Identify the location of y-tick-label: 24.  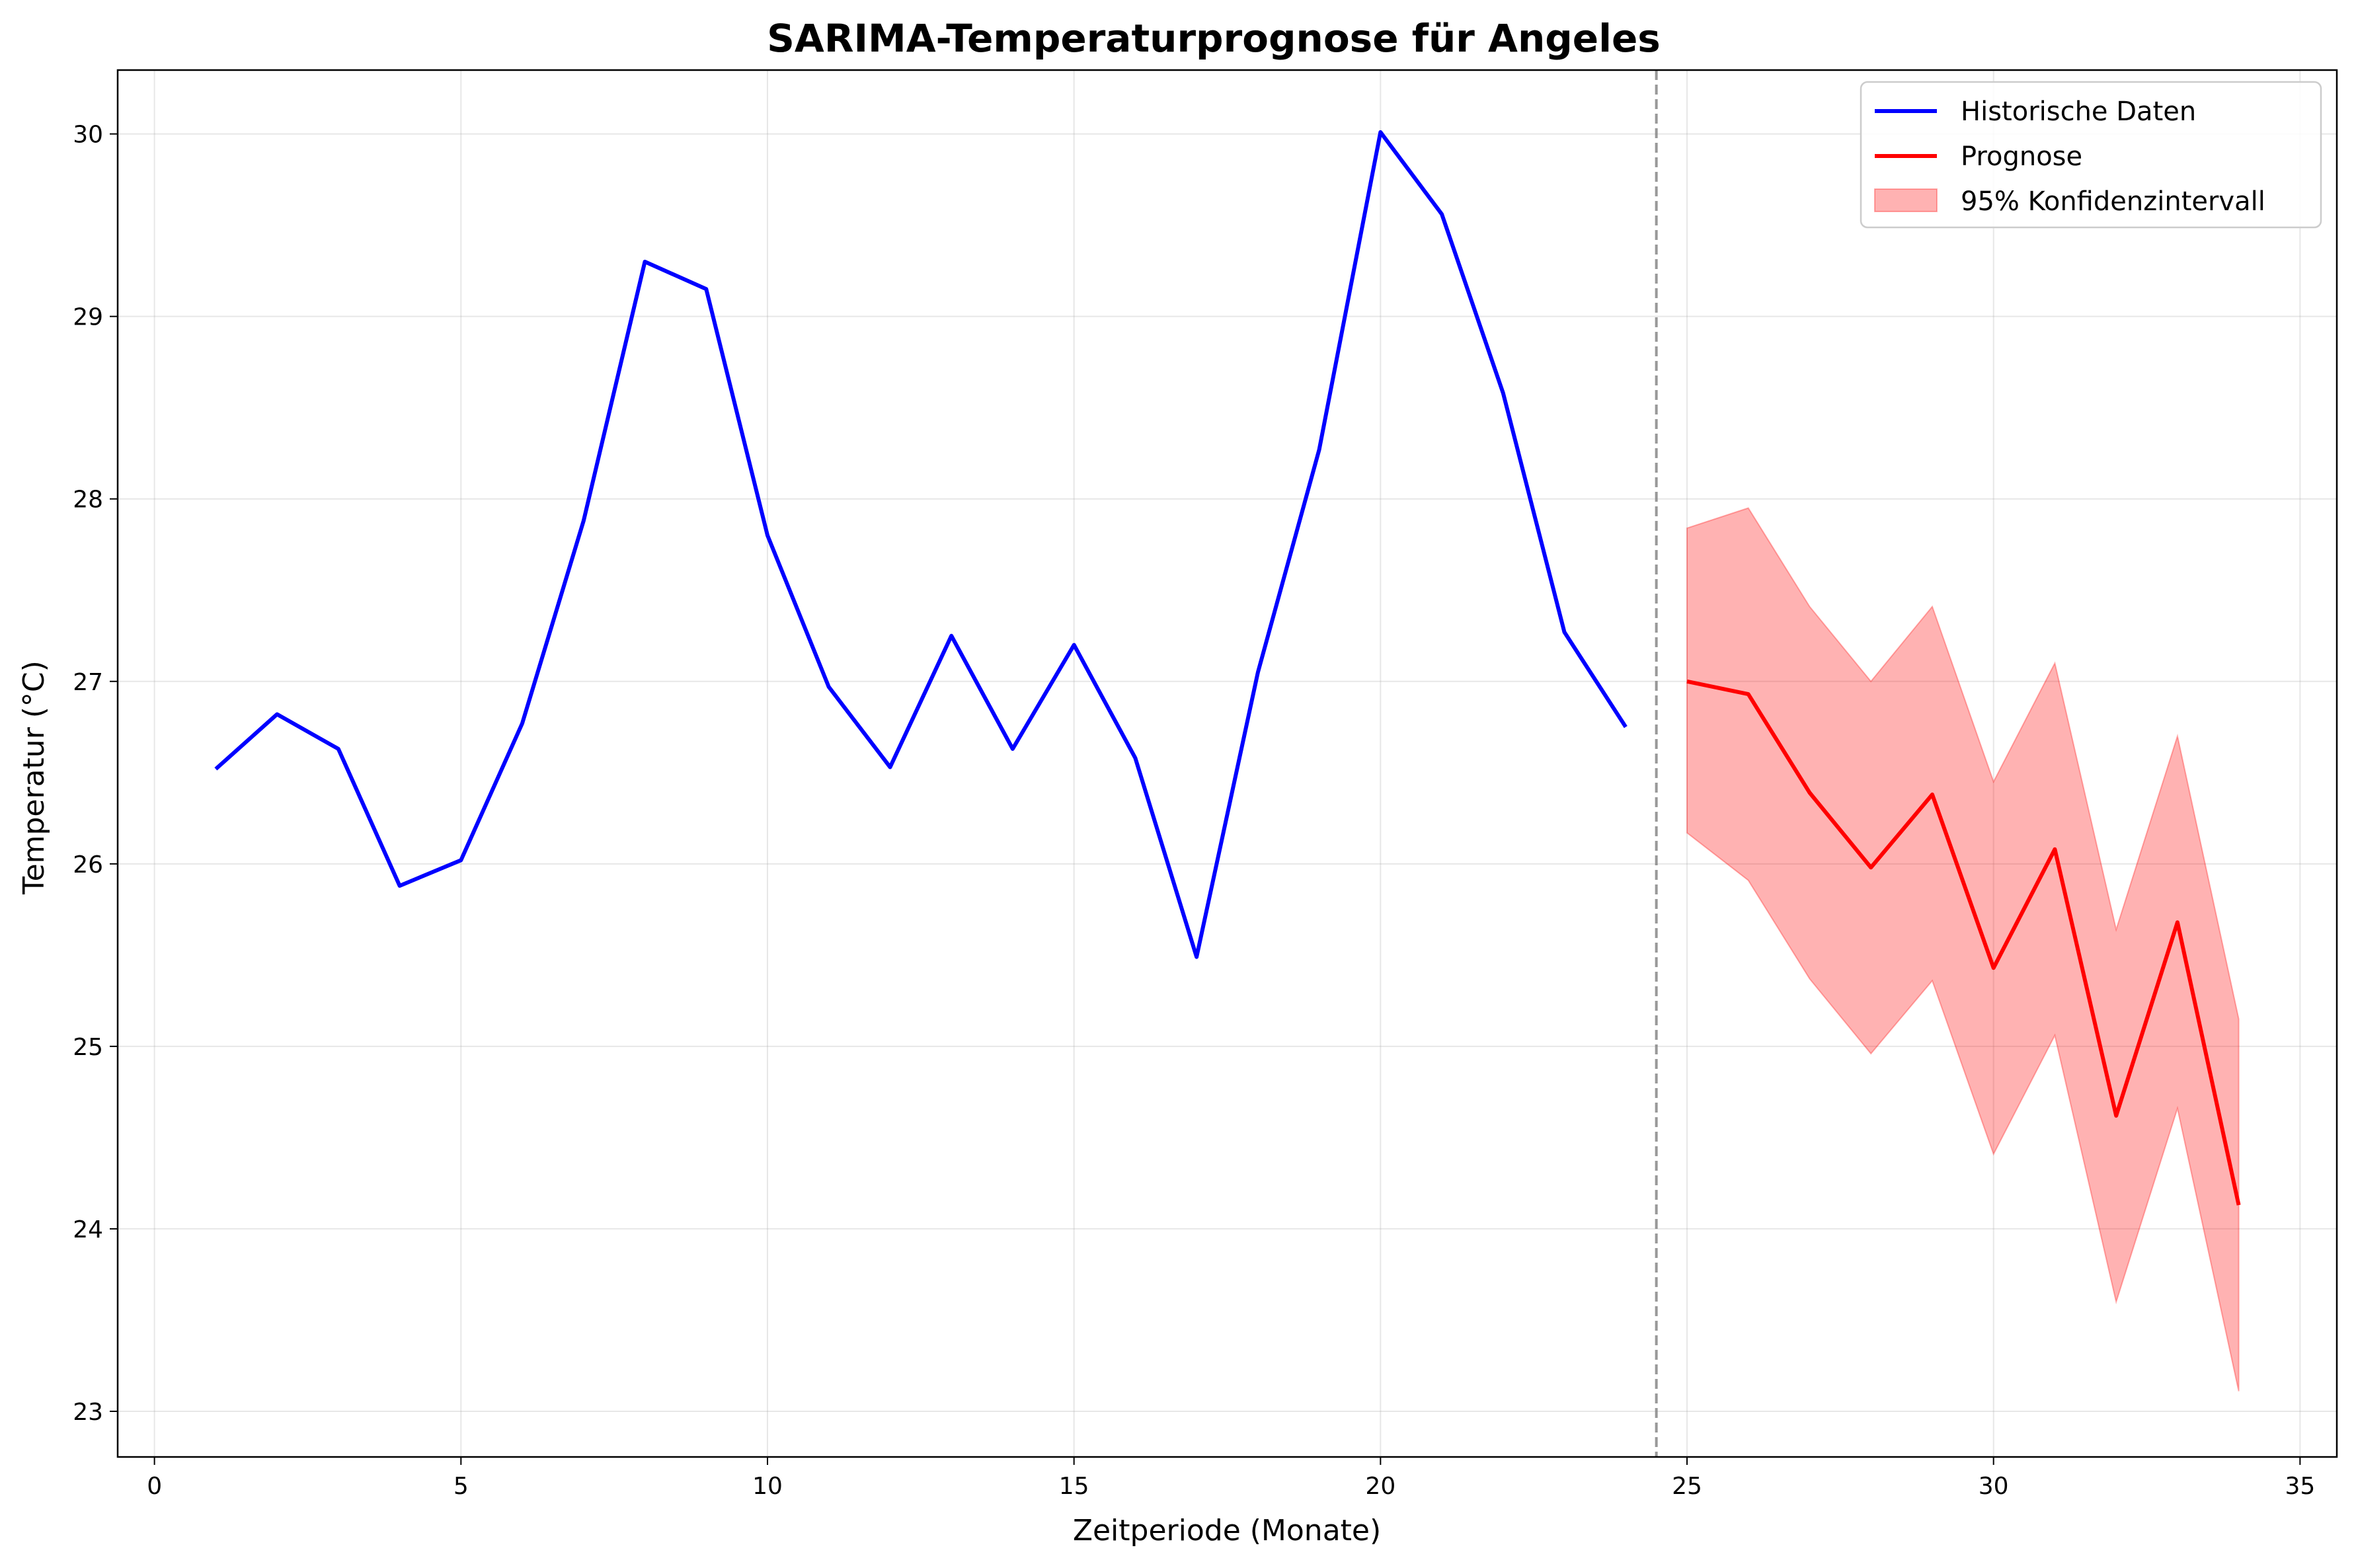
(88, 1229).